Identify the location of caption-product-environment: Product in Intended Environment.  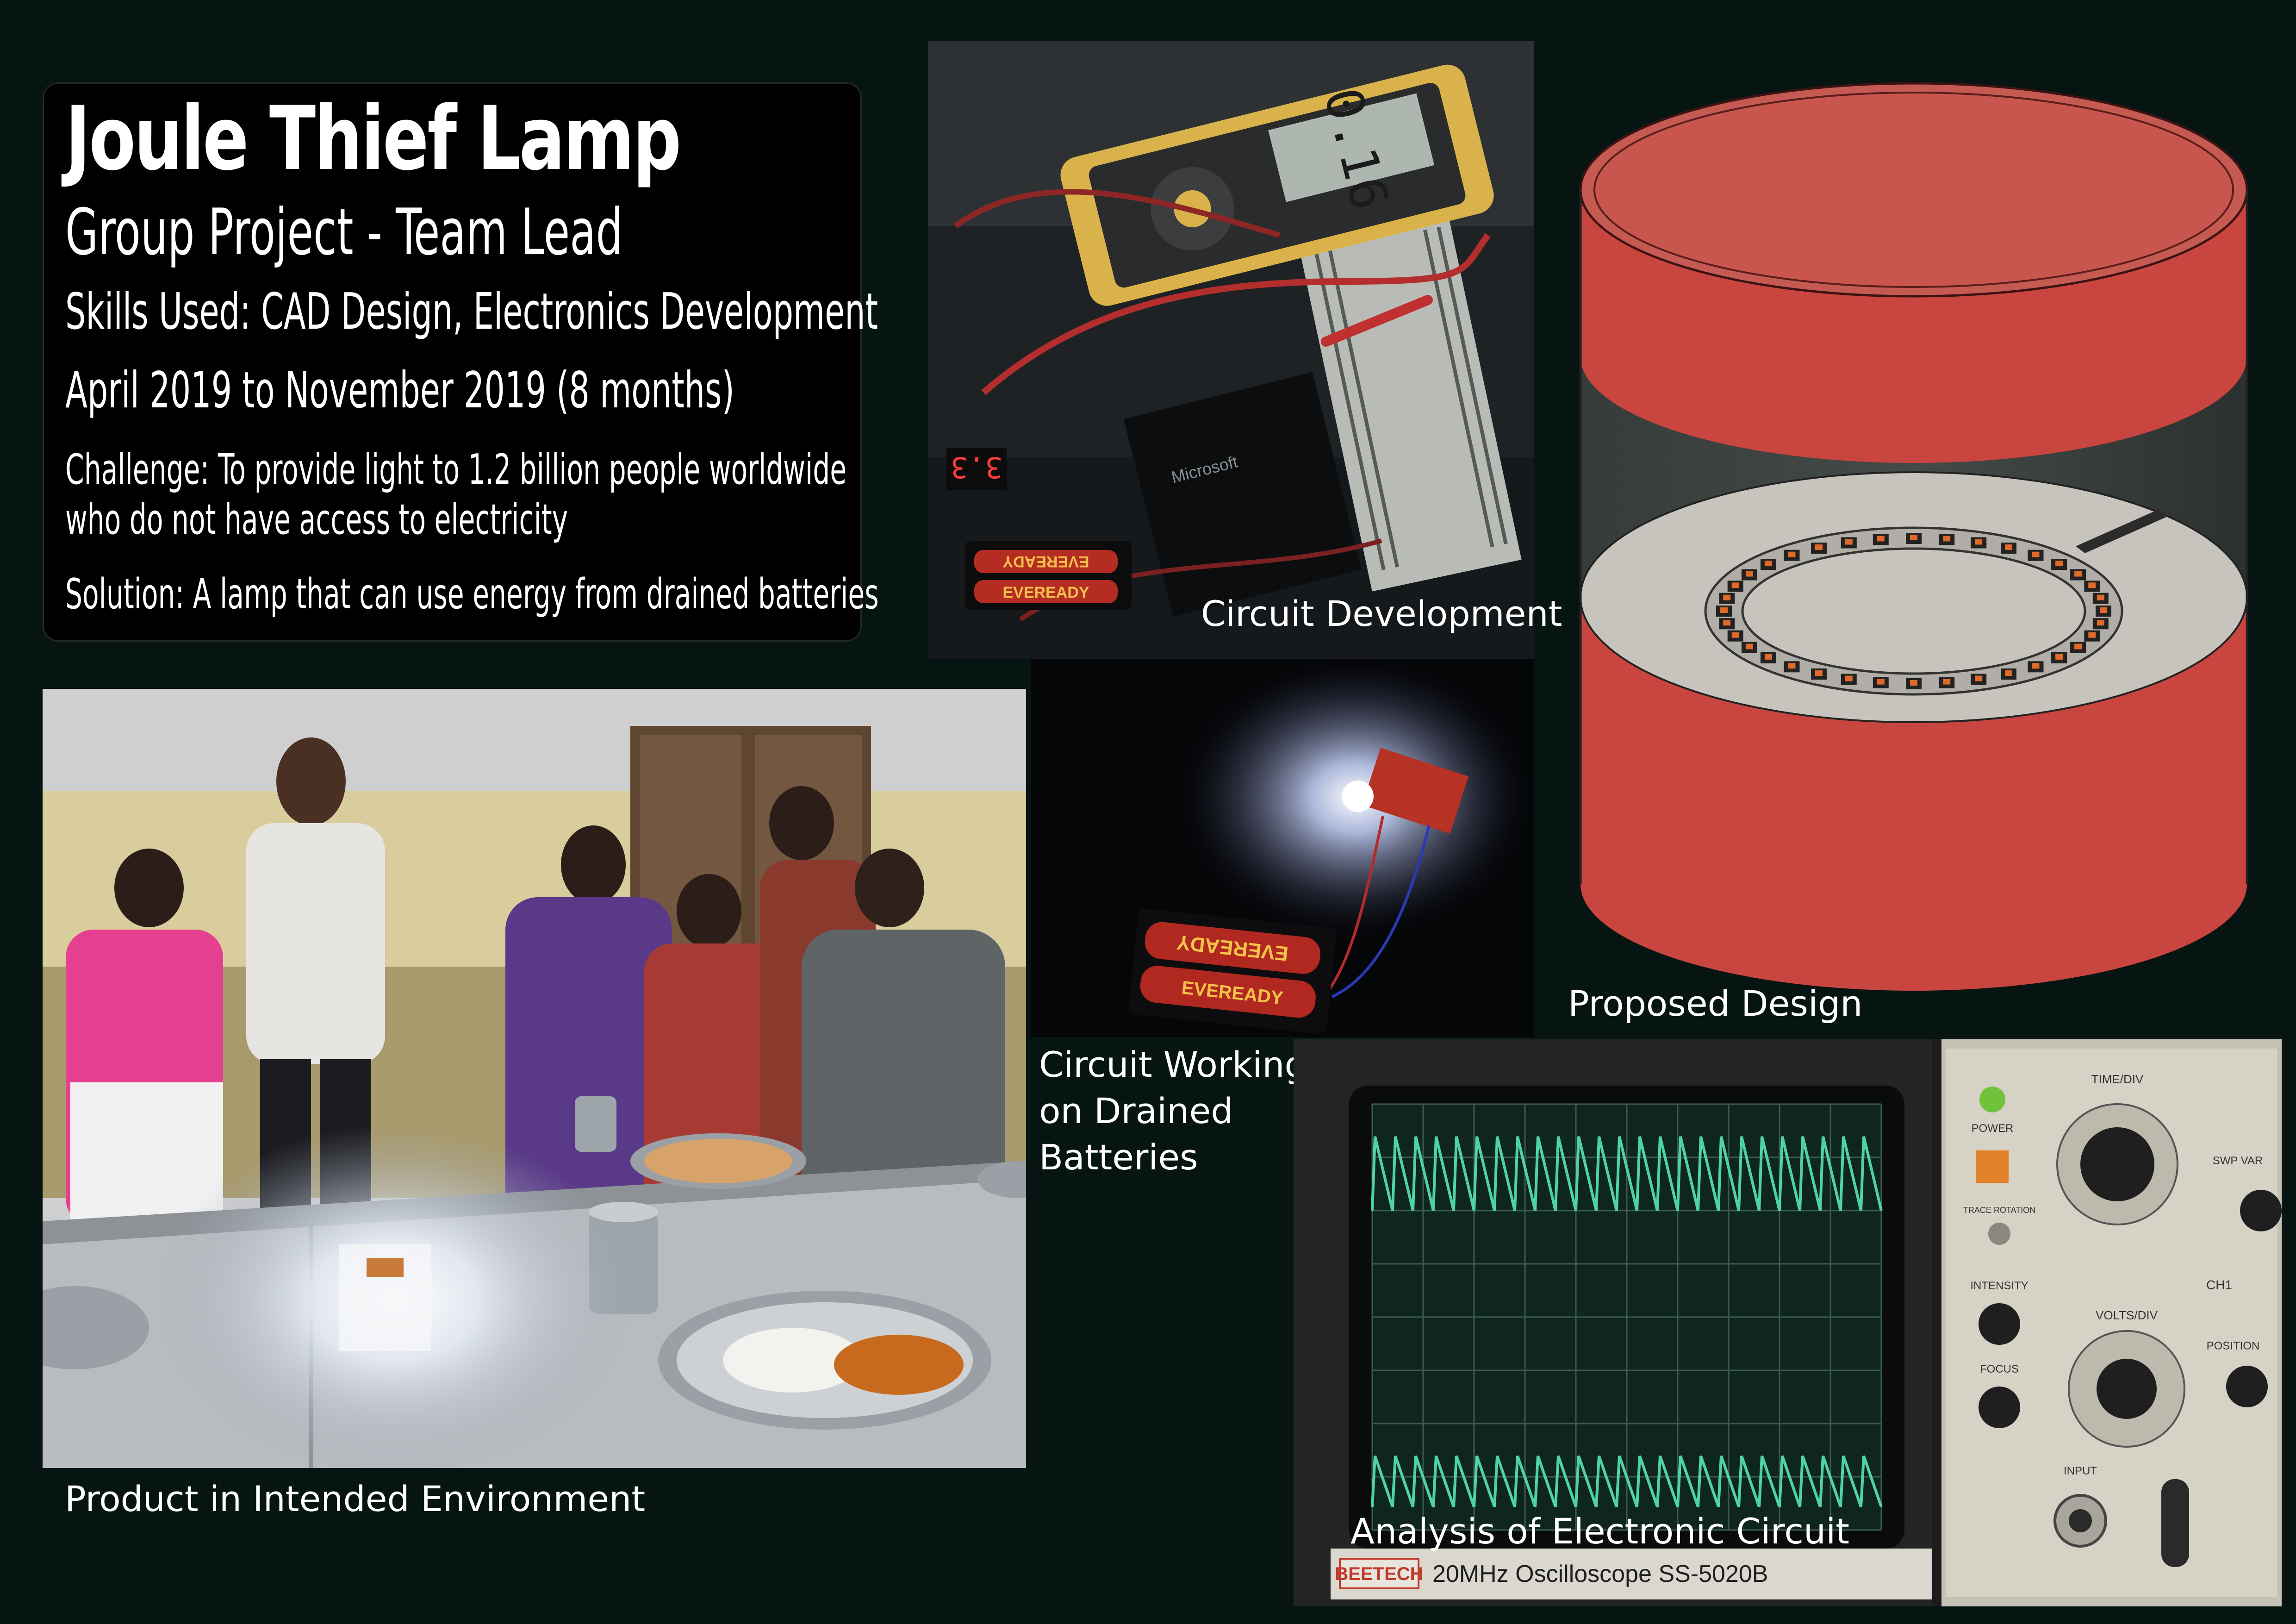
(355, 1498).